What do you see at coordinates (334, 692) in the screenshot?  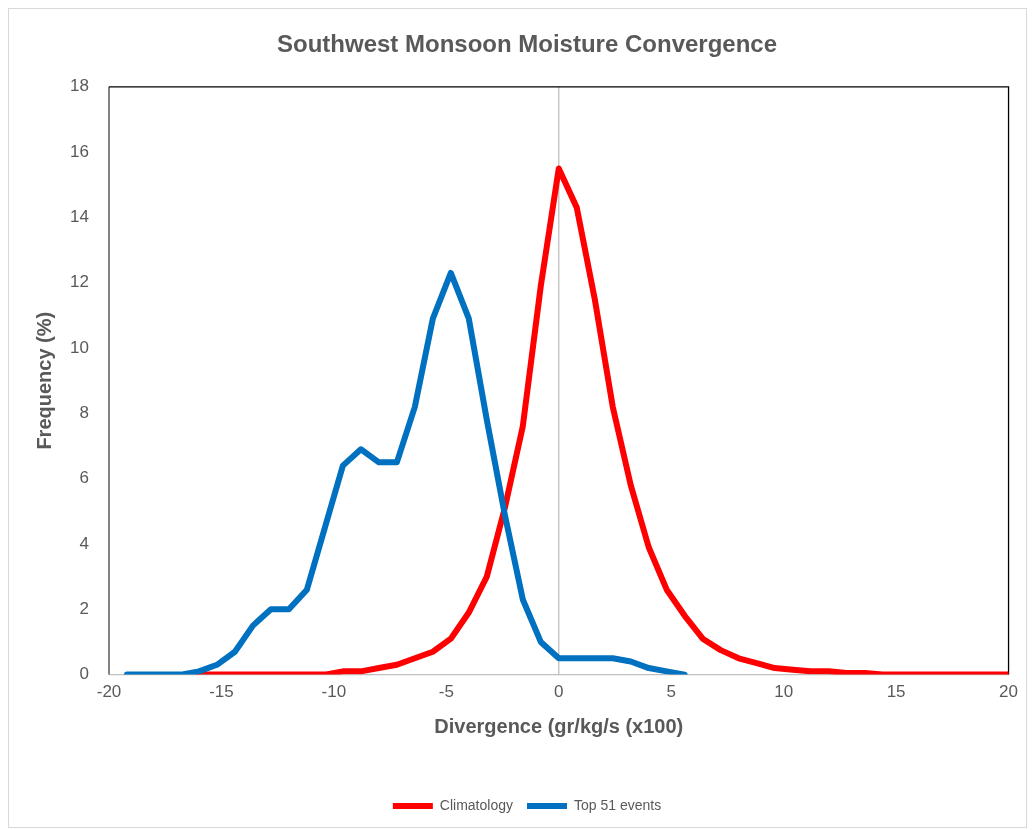 I see `x-tick-label: -10` at bounding box center [334, 692].